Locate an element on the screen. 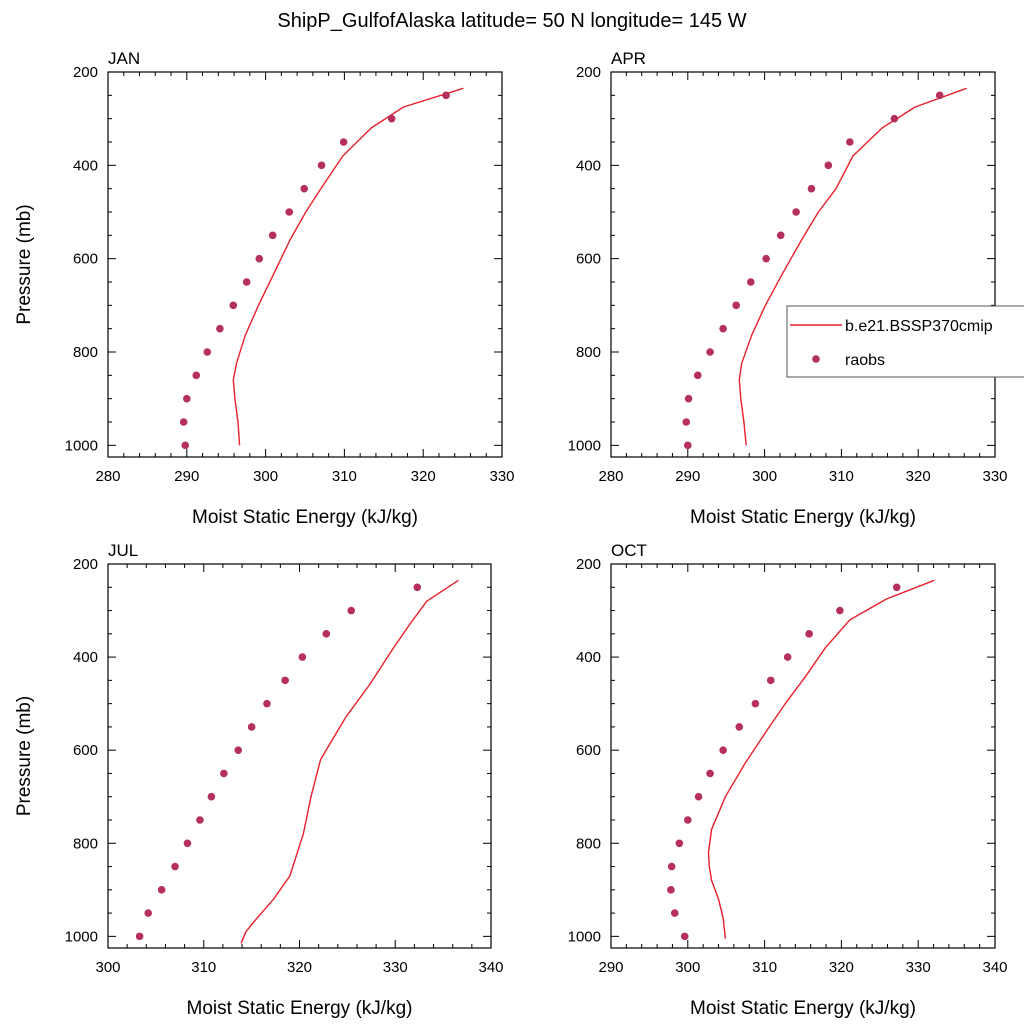  panel-title: JUL is located at coordinates (123, 550).